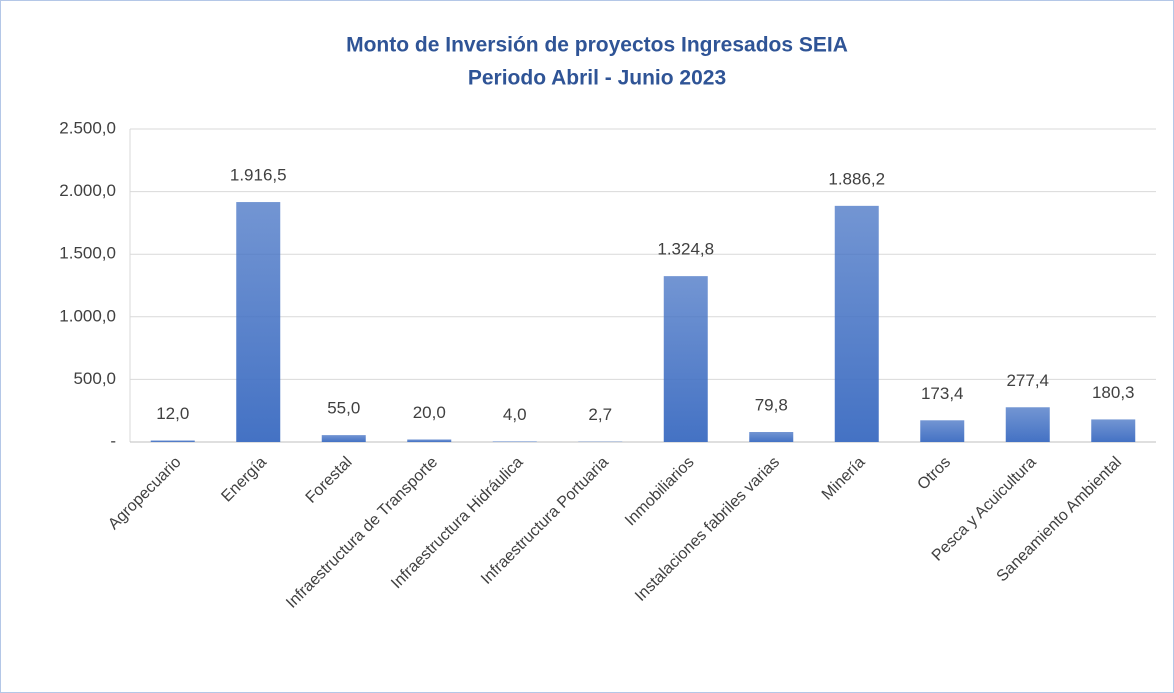  What do you see at coordinates (600, 414) in the screenshot?
I see `data-label: 2,7` at bounding box center [600, 414].